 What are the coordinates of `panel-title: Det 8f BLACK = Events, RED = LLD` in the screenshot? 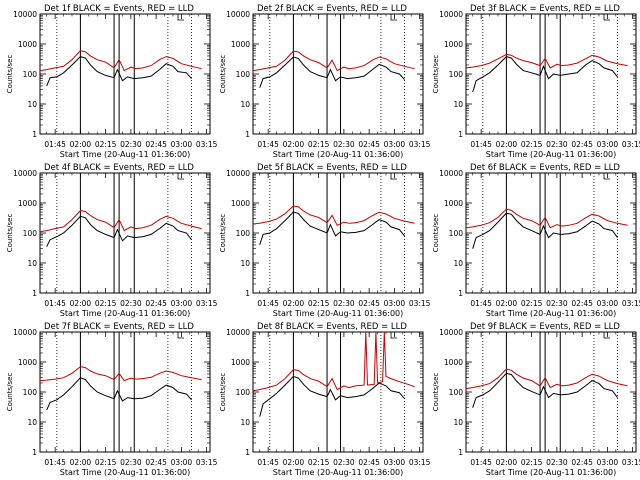 It's located at (332, 327).